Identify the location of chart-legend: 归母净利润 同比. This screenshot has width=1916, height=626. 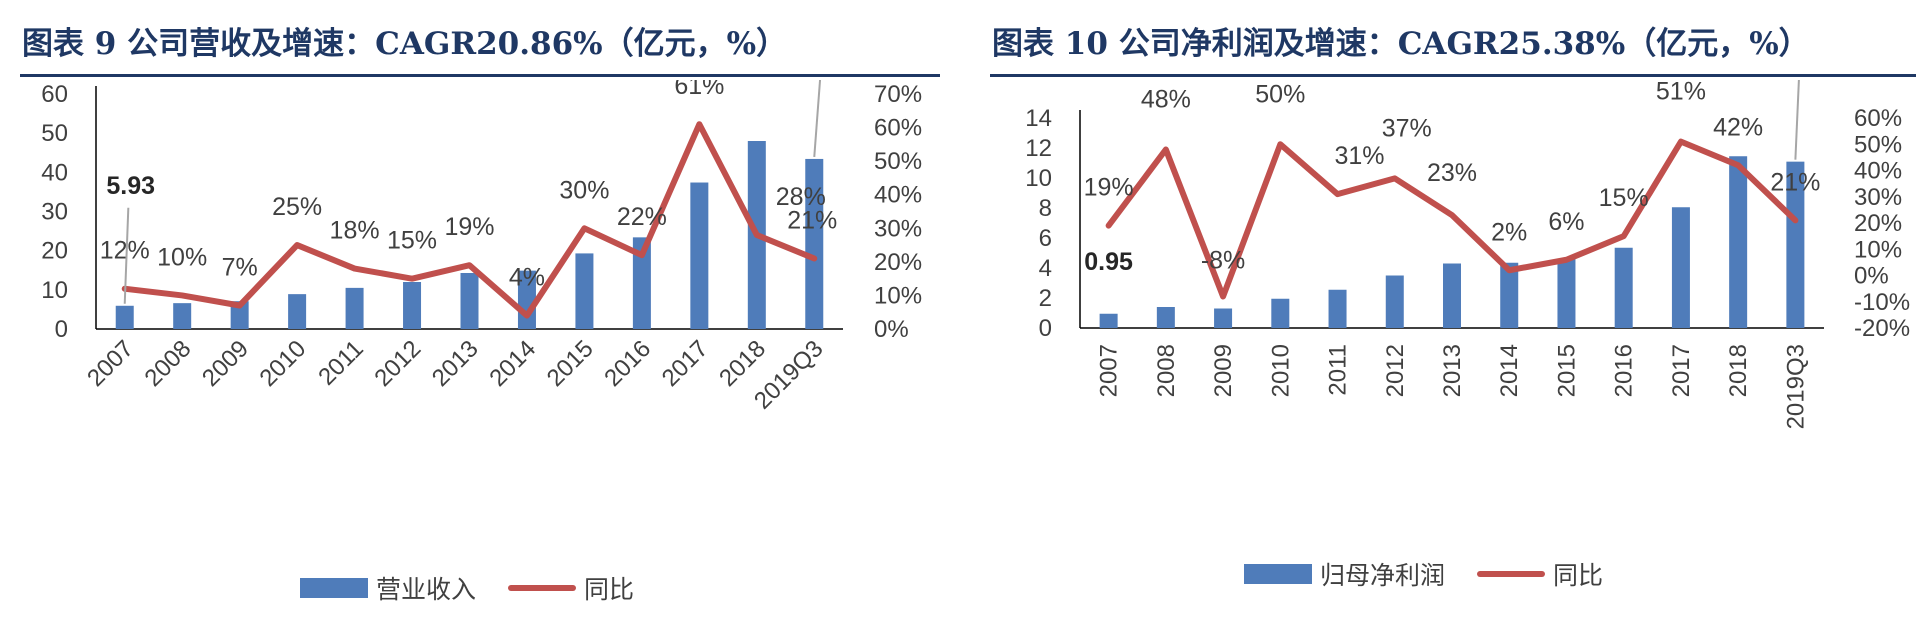
(1423, 574).